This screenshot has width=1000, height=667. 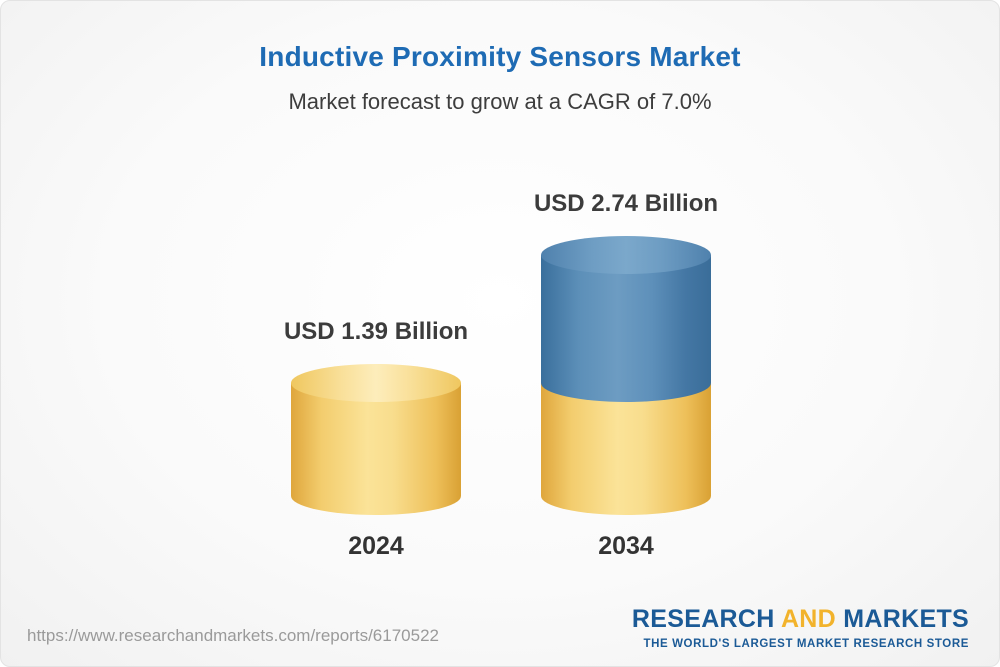 I want to click on category-label-2024: 2024, so click(x=376, y=546).